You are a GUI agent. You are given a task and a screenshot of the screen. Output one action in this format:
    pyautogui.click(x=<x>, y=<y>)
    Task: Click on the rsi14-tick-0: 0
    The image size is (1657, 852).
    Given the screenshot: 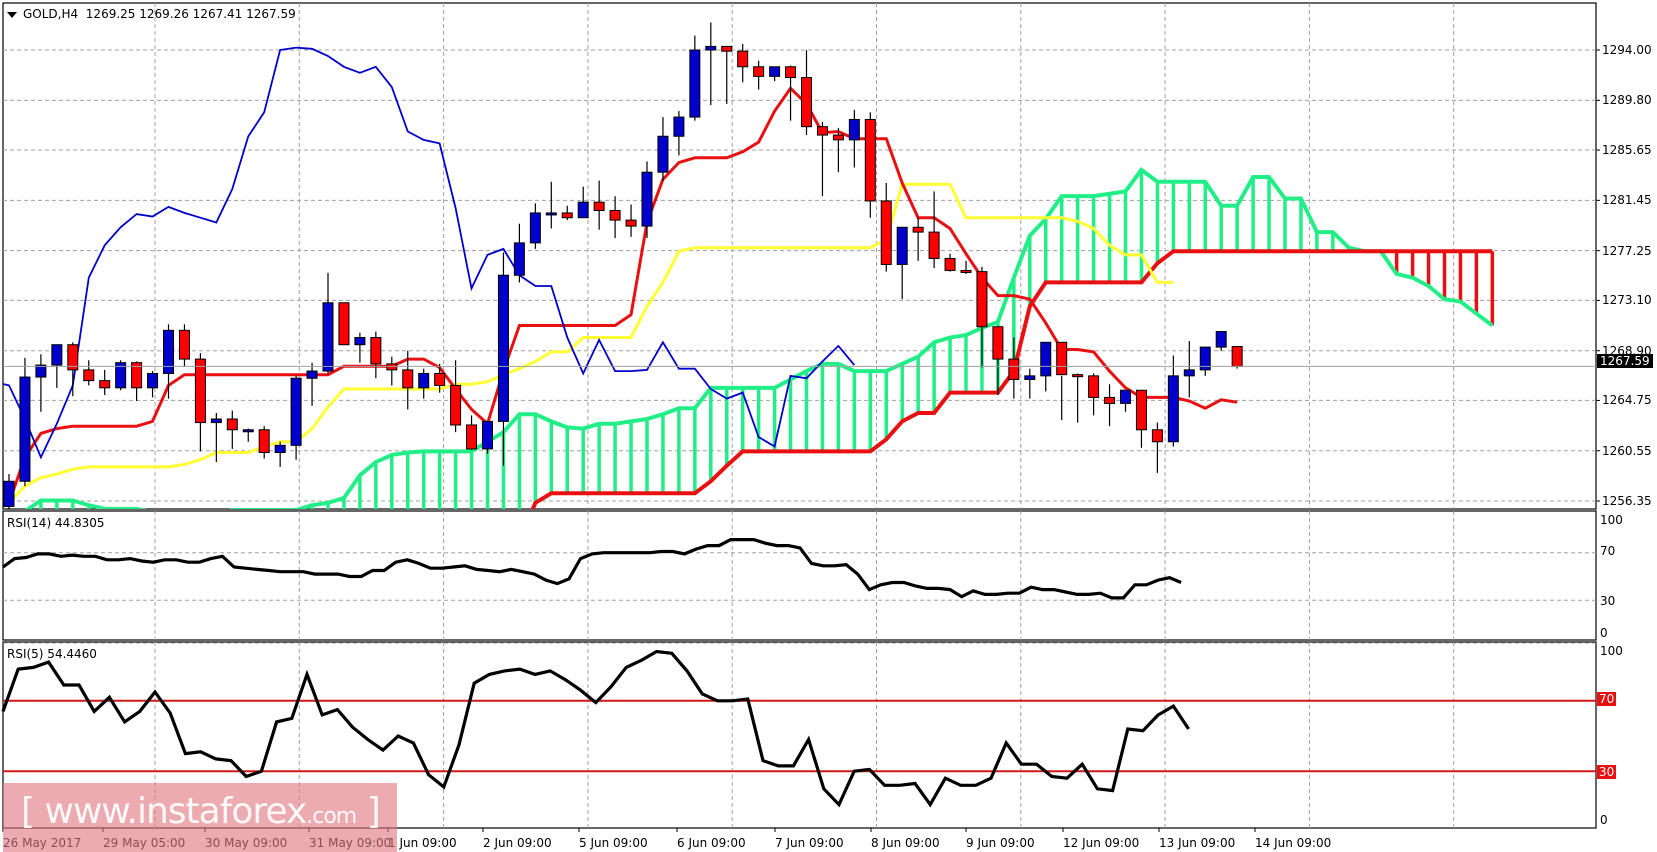 What is the action you would take?
    pyautogui.click(x=1604, y=633)
    